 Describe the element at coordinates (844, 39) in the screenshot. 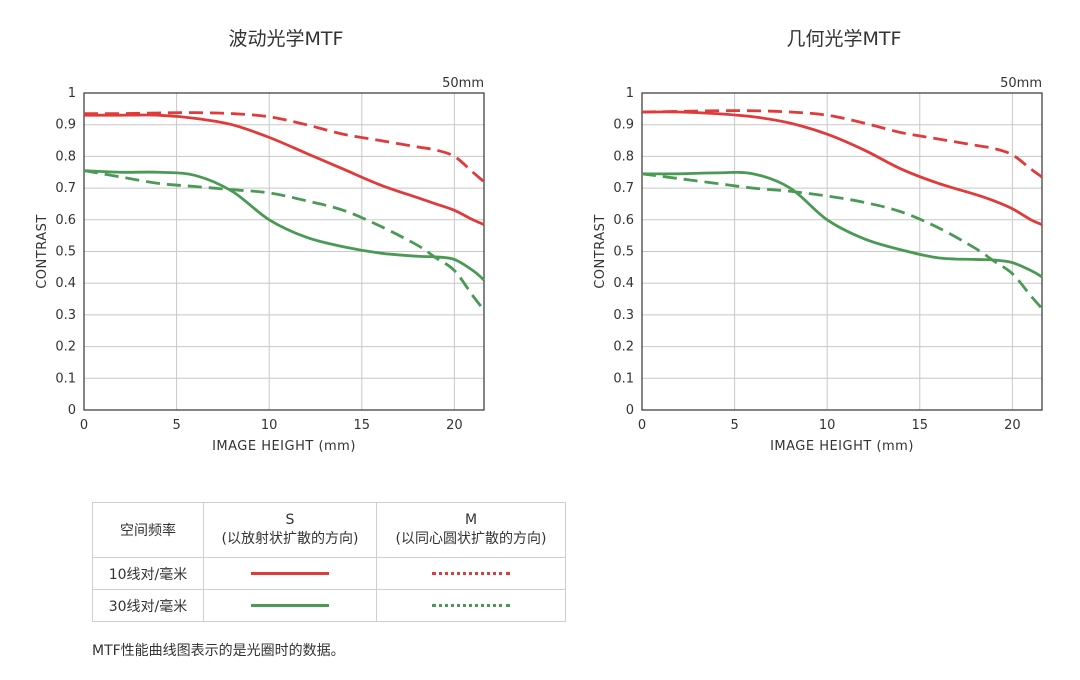

I see `chart-title-geometric-optics: 几何光学MTF` at that location.